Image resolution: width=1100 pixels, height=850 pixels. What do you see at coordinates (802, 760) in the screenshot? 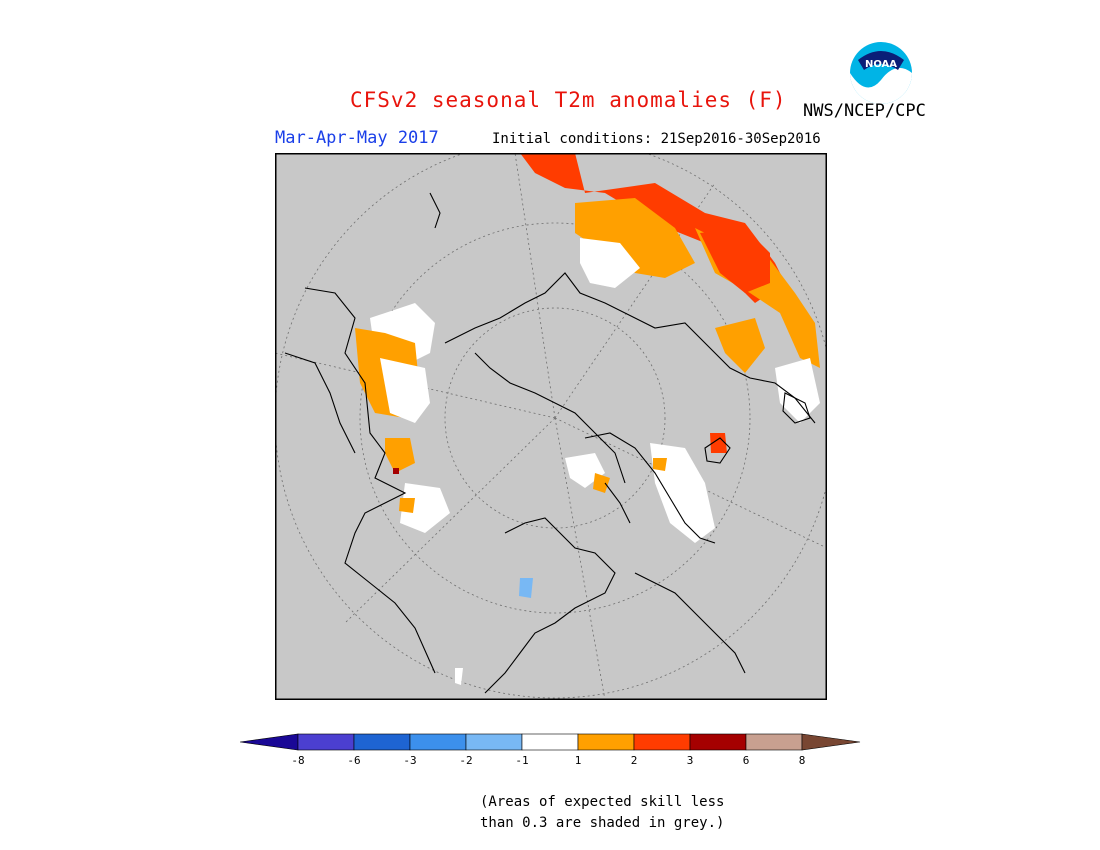
I see `color-tick-label: 8` at bounding box center [802, 760].